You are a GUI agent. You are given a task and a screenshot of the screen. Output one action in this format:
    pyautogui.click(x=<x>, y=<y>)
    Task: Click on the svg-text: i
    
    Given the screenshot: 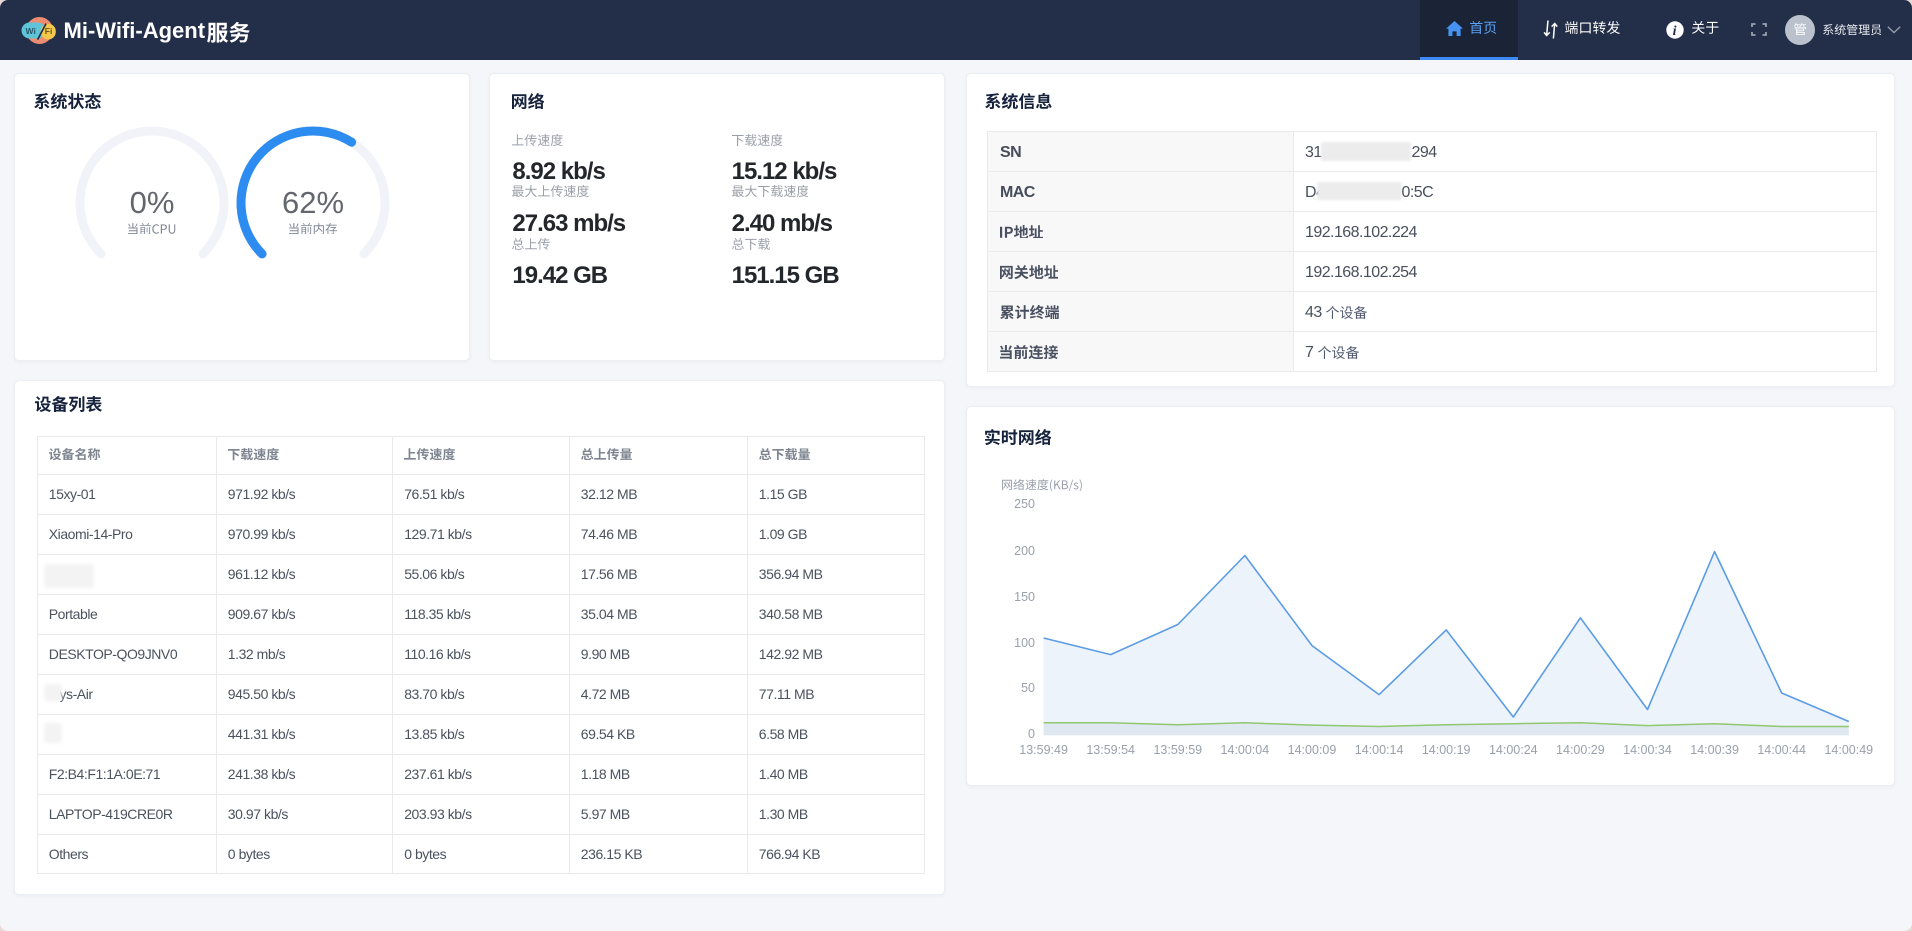 What is the action you would take?
    pyautogui.click(x=1674, y=30)
    